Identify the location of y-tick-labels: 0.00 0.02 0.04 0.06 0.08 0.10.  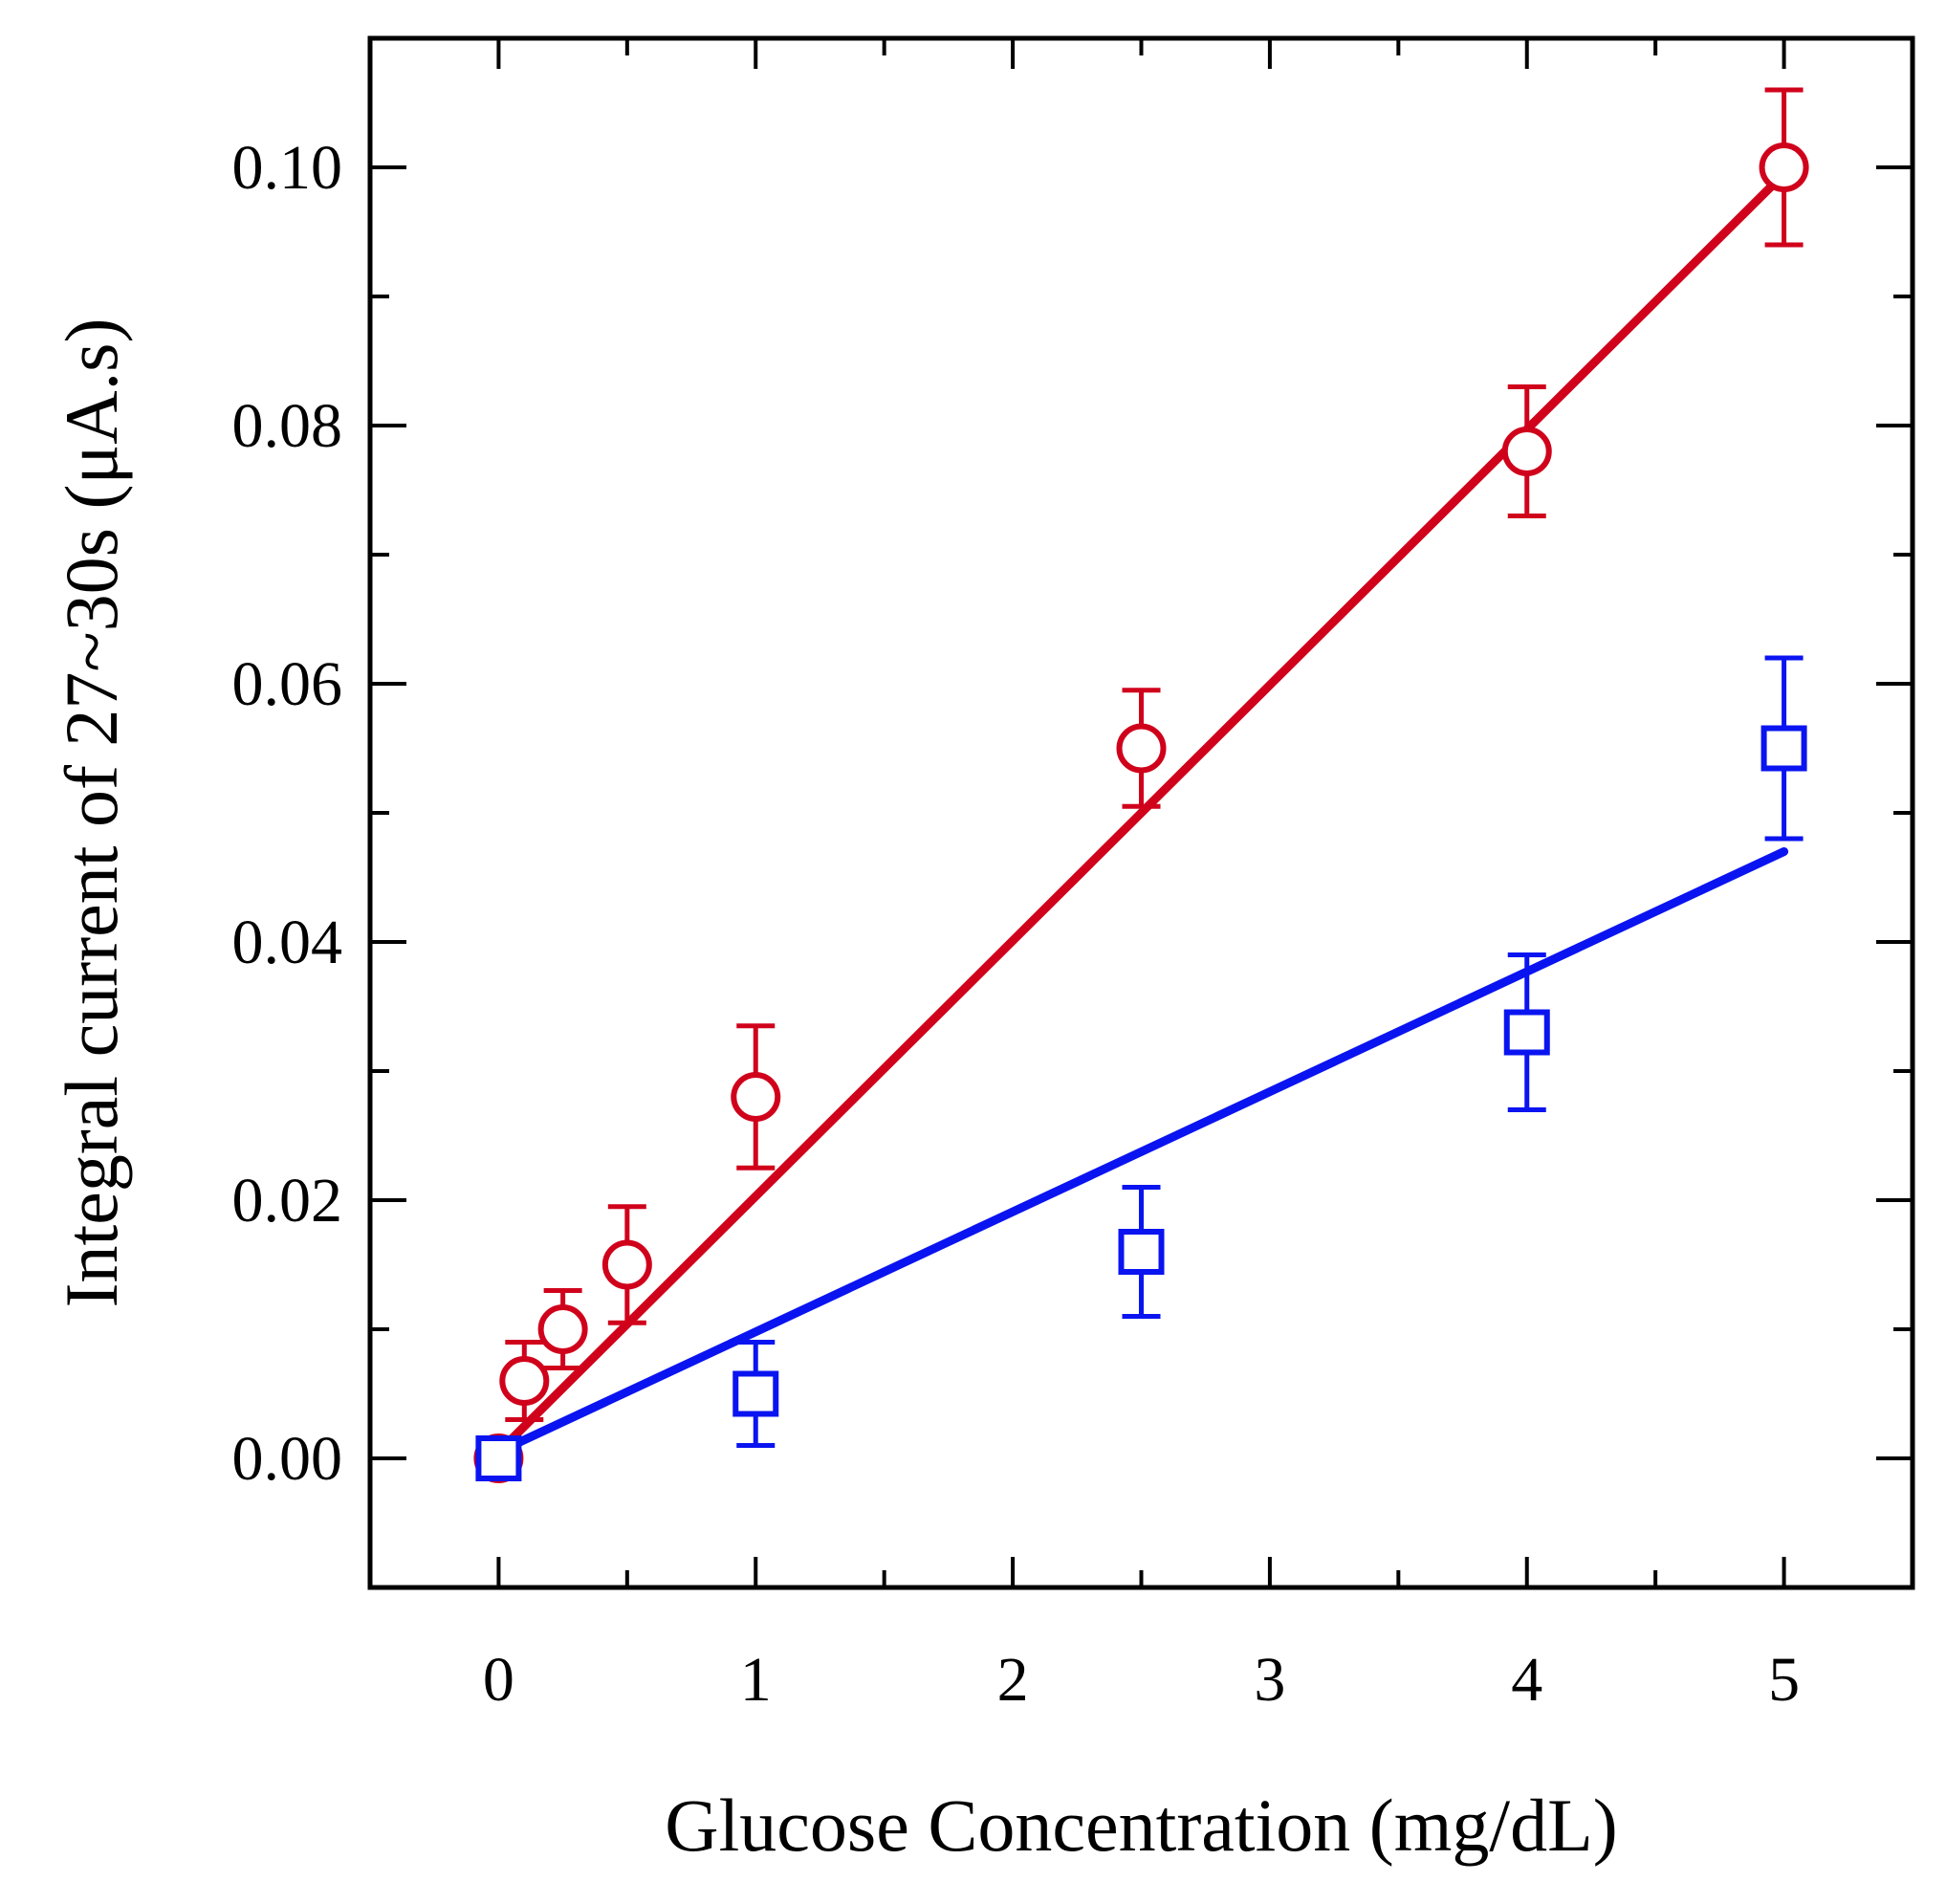
(288, 814).